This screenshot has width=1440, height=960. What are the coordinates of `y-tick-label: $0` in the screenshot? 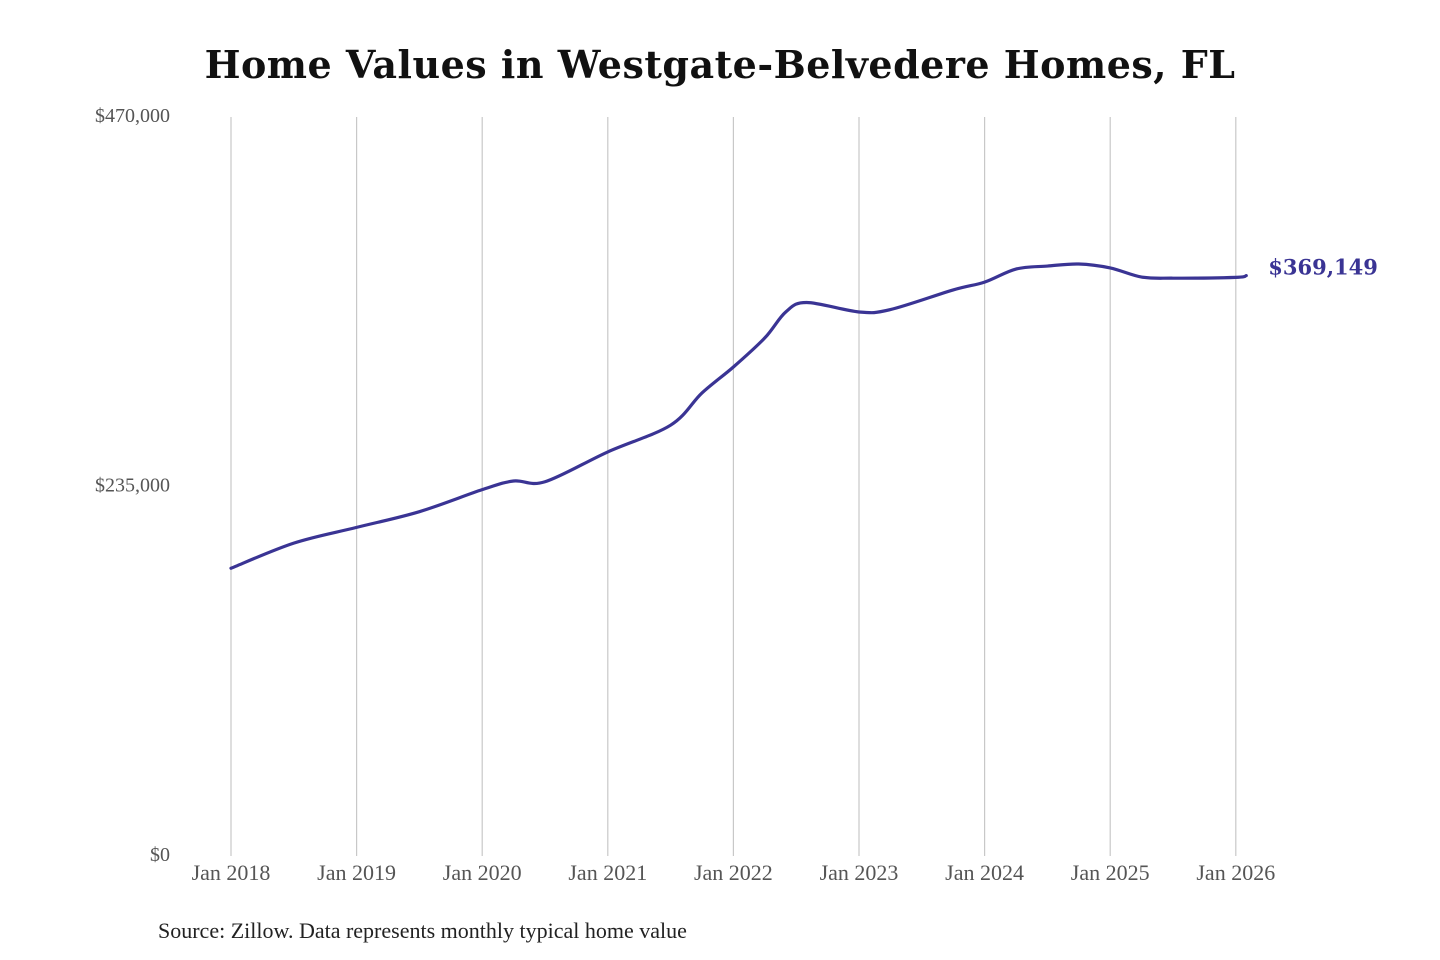 It's located at (160, 855).